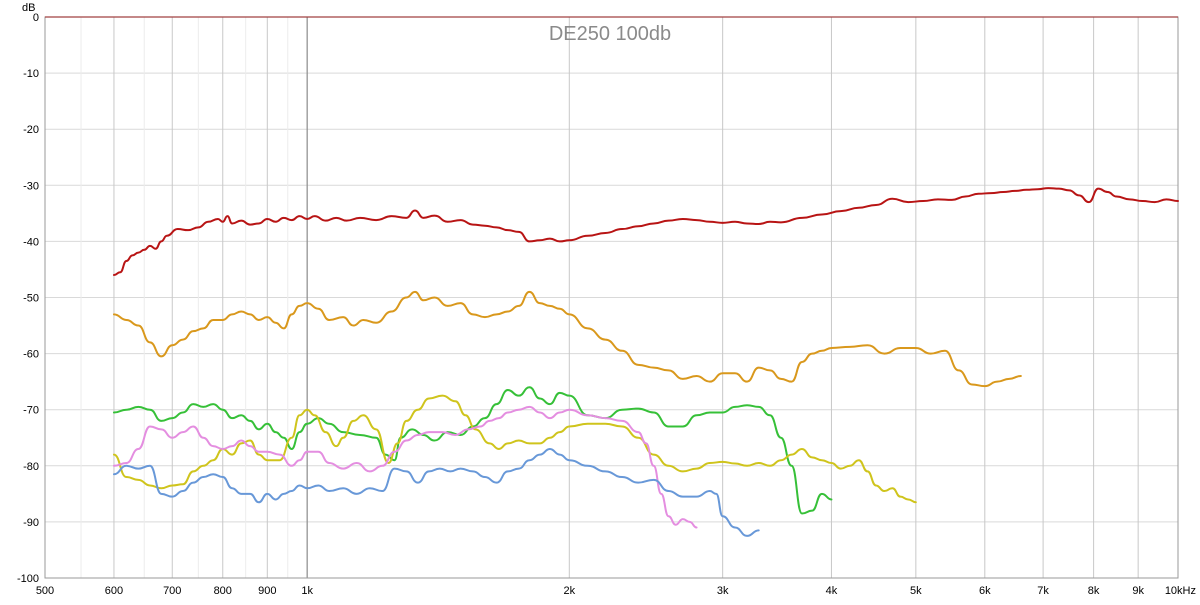  Describe the element at coordinates (1180, 591) in the screenshot. I see `x-tick-label: 10kHz` at that location.